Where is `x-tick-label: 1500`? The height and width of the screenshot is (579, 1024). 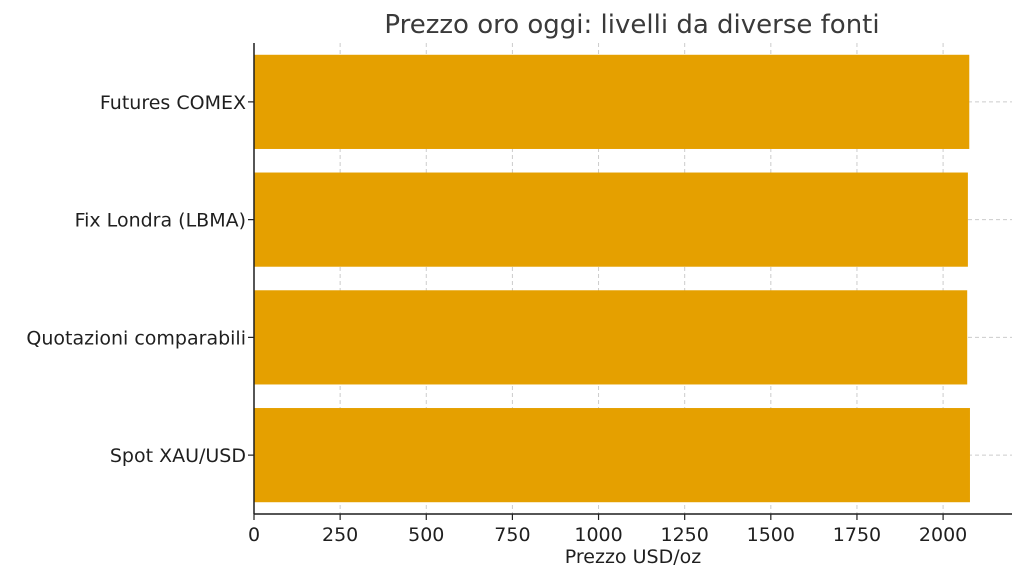 x-tick-label: 1500 is located at coordinates (771, 535).